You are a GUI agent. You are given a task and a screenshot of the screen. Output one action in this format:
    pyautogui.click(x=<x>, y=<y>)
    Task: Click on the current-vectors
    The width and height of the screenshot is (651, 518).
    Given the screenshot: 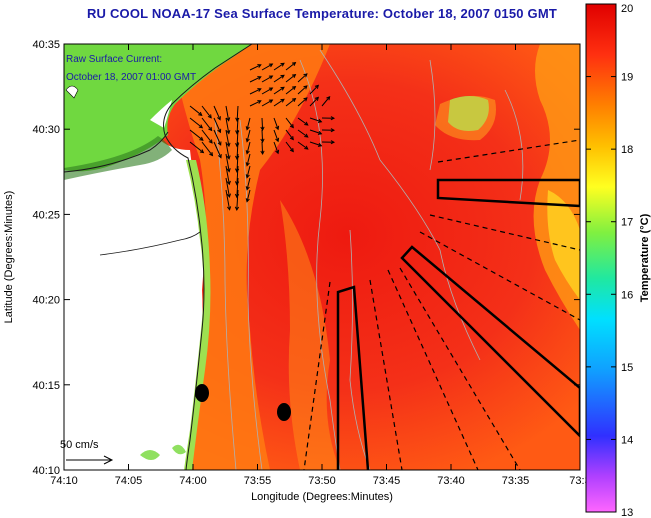 What is the action you would take?
    pyautogui.click(x=262, y=136)
    